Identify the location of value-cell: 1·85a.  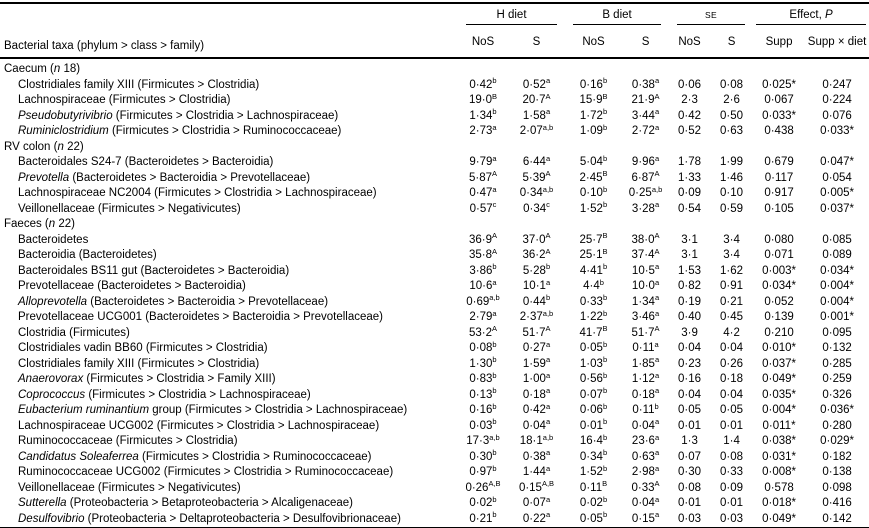
(645, 362).